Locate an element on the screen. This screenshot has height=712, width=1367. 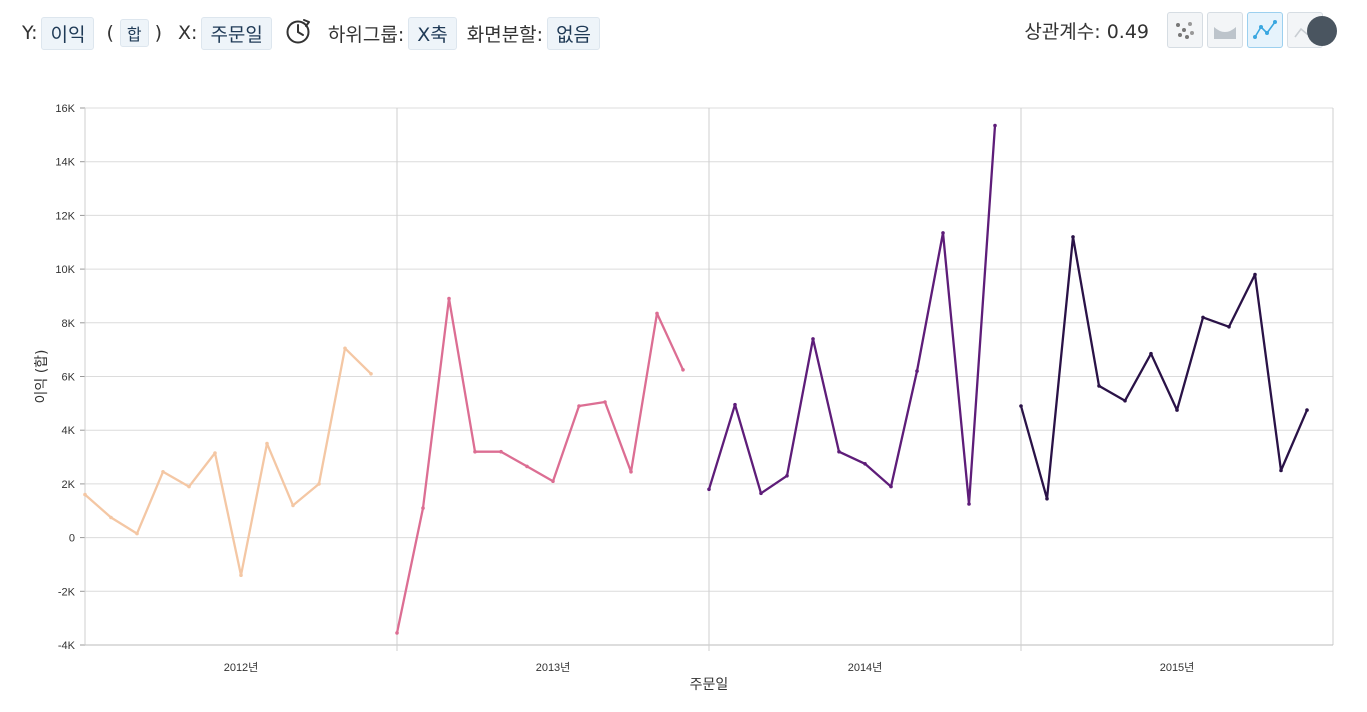
y-tick-label: 6K is located at coordinates (69, 378).